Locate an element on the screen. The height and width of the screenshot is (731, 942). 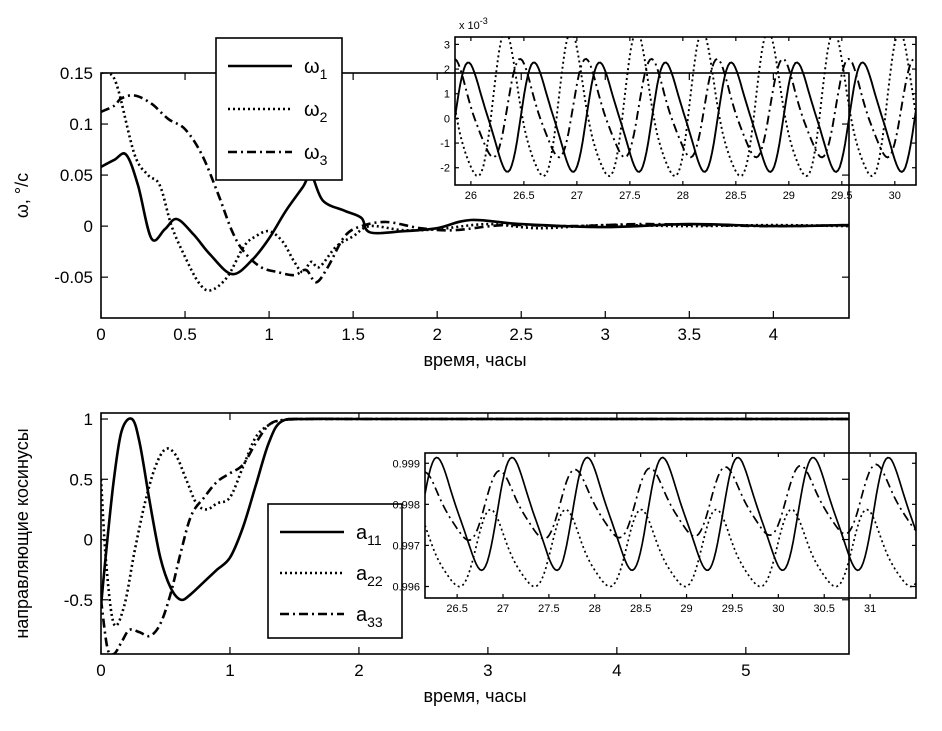
y-axis-label: ω, °/c is located at coordinates (22, 195).